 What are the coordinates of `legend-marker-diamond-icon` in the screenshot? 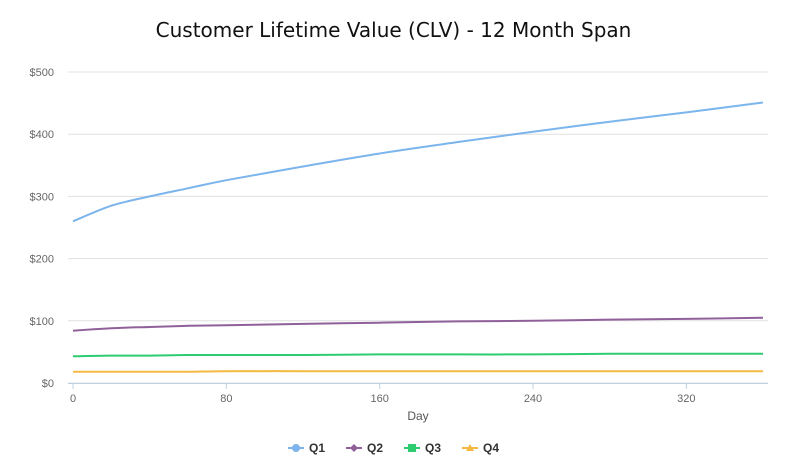 It's located at (354, 448).